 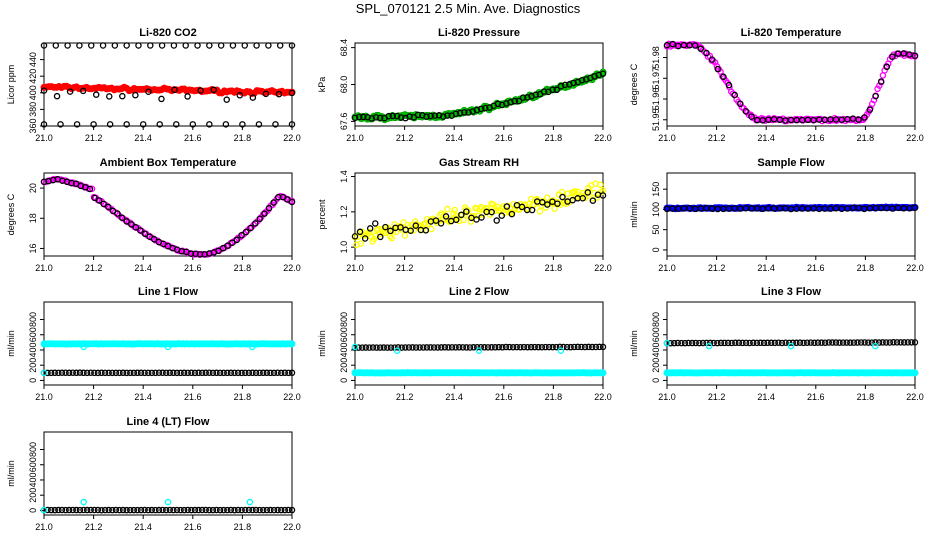 What do you see at coordinates (344, 349) in the screenshot?
I see `line-2-flow-ytick-label: 400` at bounding box center [344, 349].